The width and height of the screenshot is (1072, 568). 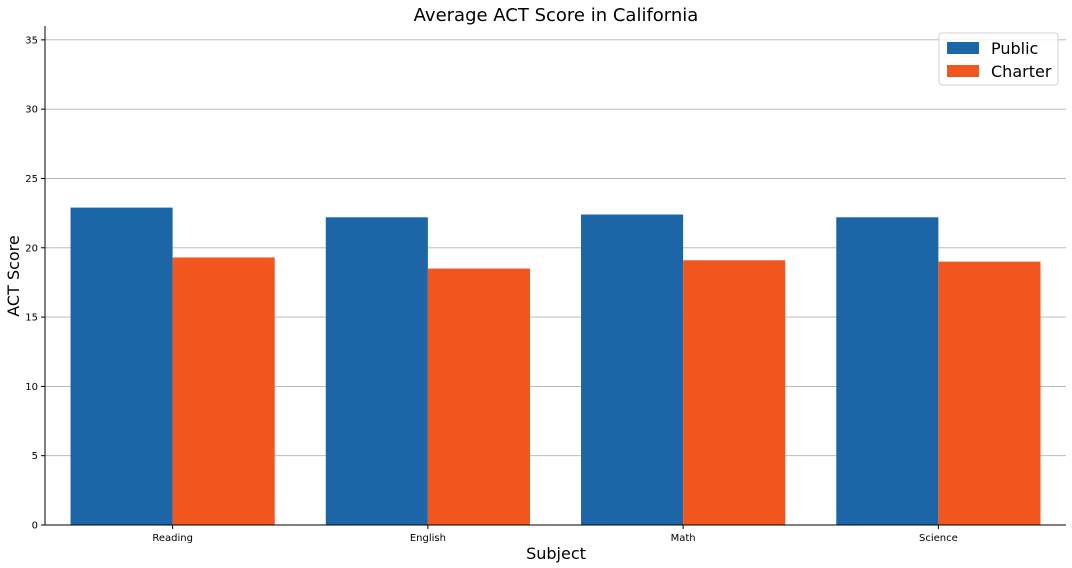 What do you see at coordinates (734, 392) in the screenshot?
I see `bar-charter-math` at bounding box center [734, 392].